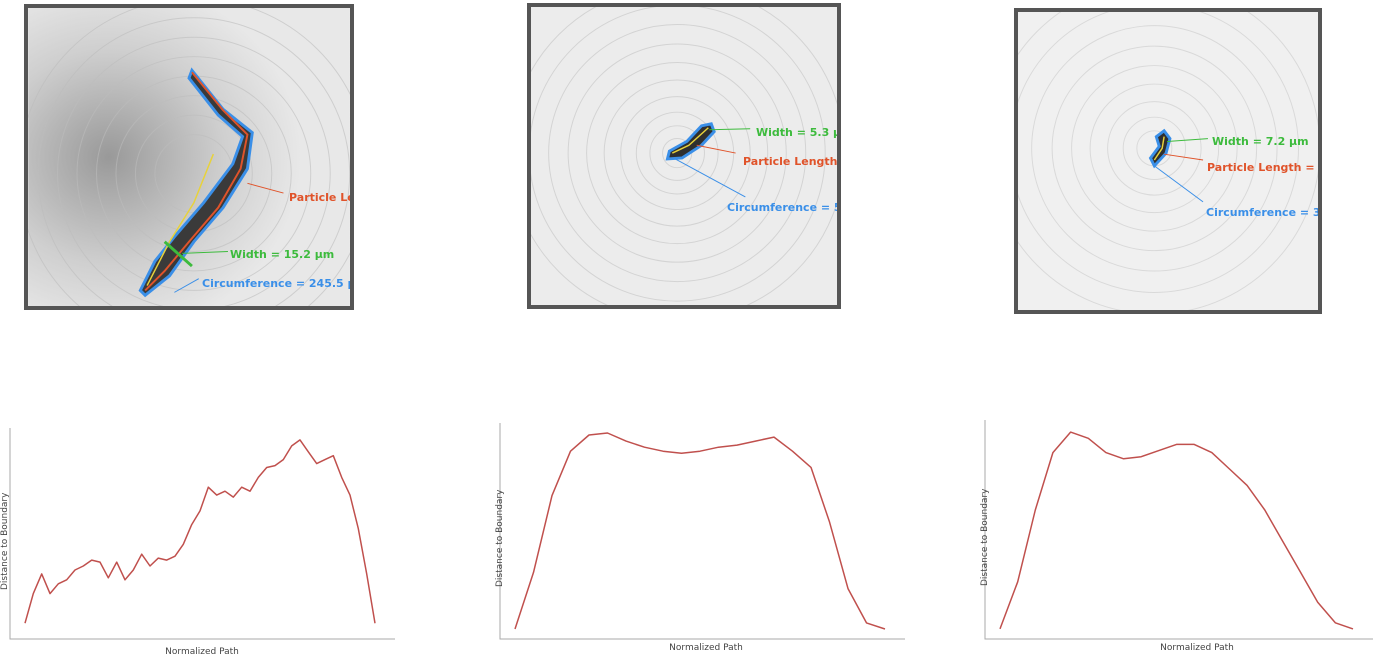  I want to click on particle-length-label: Particle Length = 111.4 µm, so click(321, 197).